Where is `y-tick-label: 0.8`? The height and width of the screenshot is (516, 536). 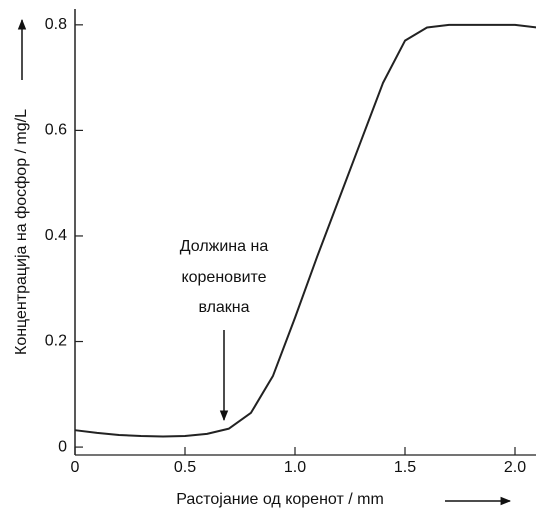
y-tick-label: 0.8 is located at coordinates (56, 24).